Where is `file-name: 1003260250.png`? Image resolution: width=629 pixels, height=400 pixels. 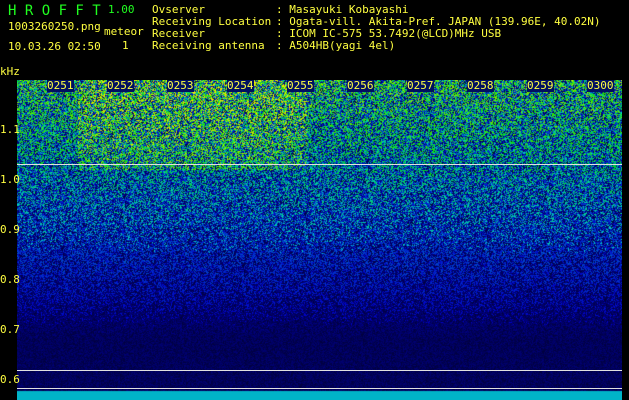
file-name: 1003260250.png is located at coordinates (54, 26).